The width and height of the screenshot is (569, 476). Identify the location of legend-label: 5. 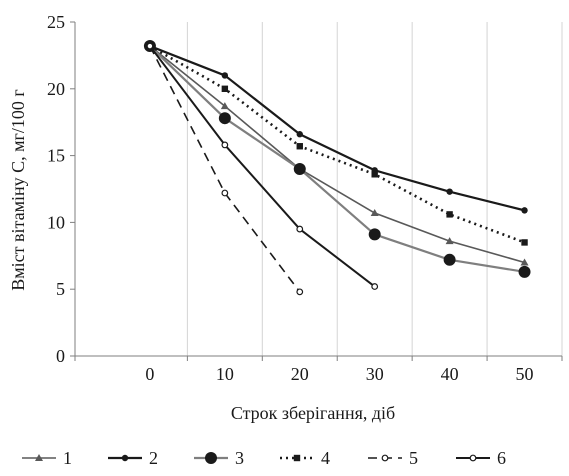
(413, 458).